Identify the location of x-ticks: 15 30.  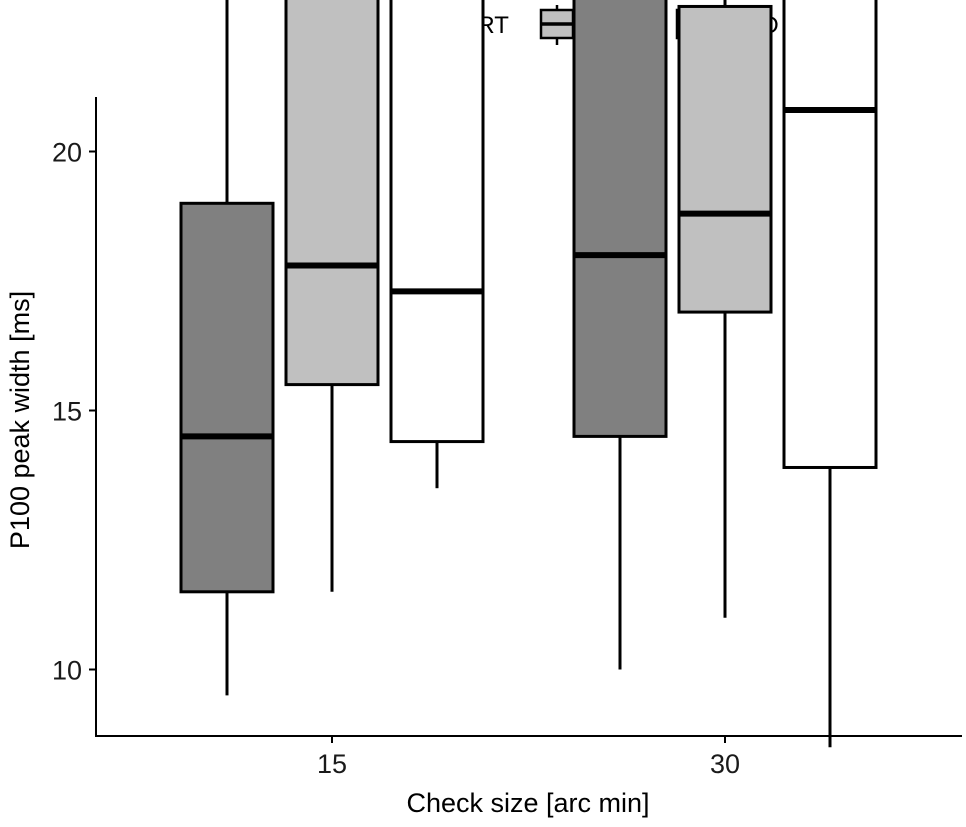
(528, 757).